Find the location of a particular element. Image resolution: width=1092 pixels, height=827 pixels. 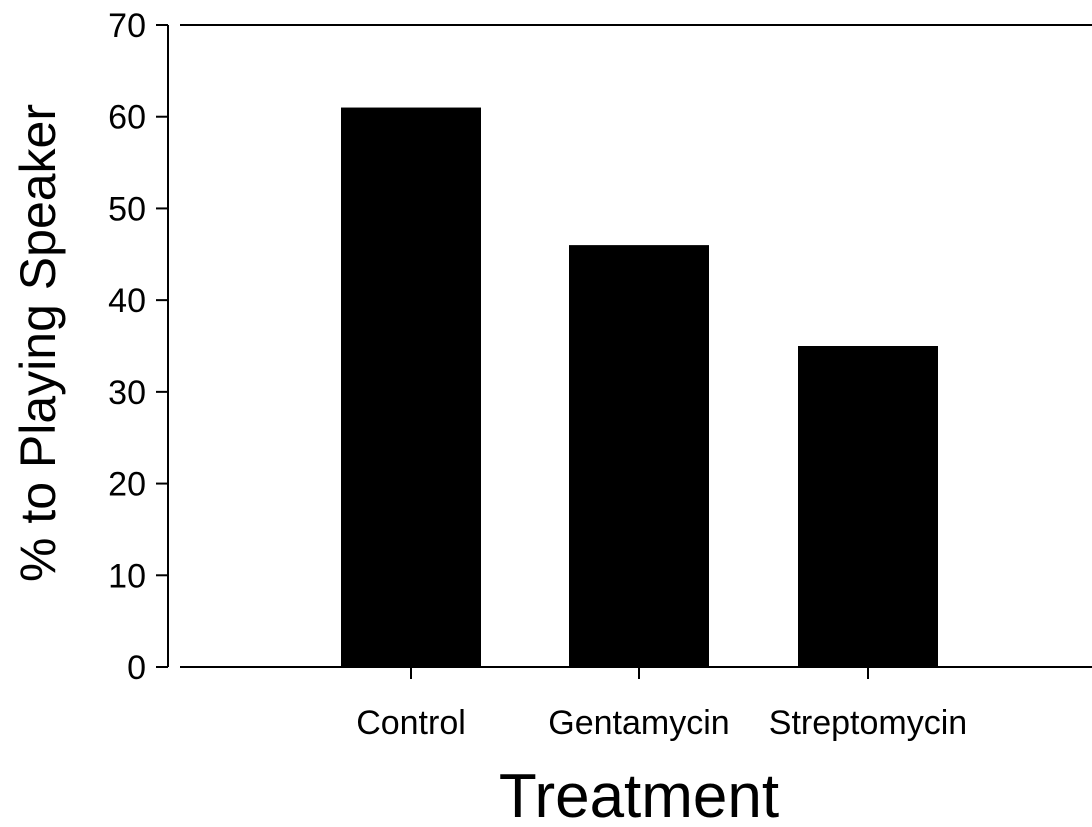

bar-control is located at coordinates (411, 387).